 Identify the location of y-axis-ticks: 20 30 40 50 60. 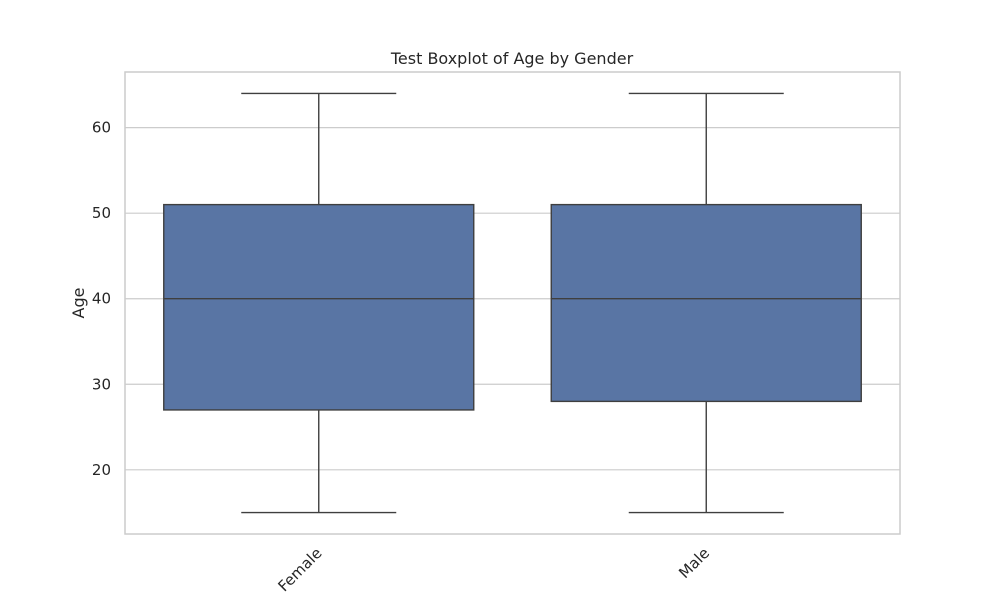
(101, 299).